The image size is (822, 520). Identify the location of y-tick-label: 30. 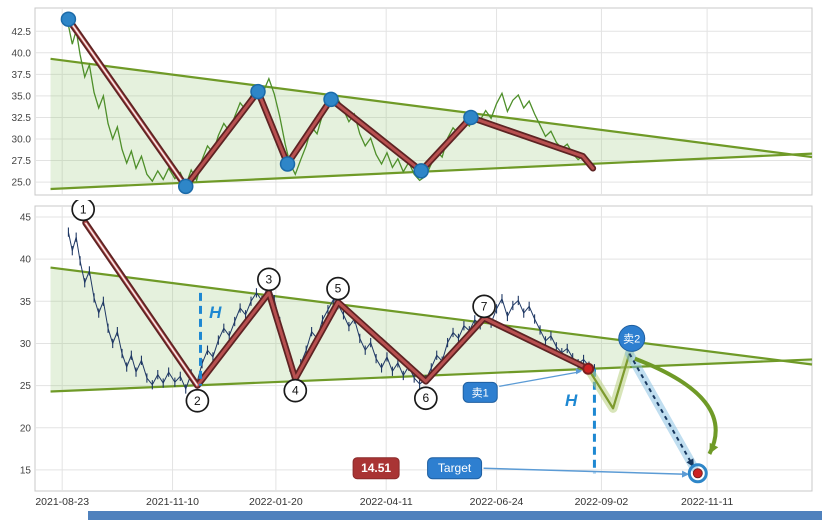
(26, 344).